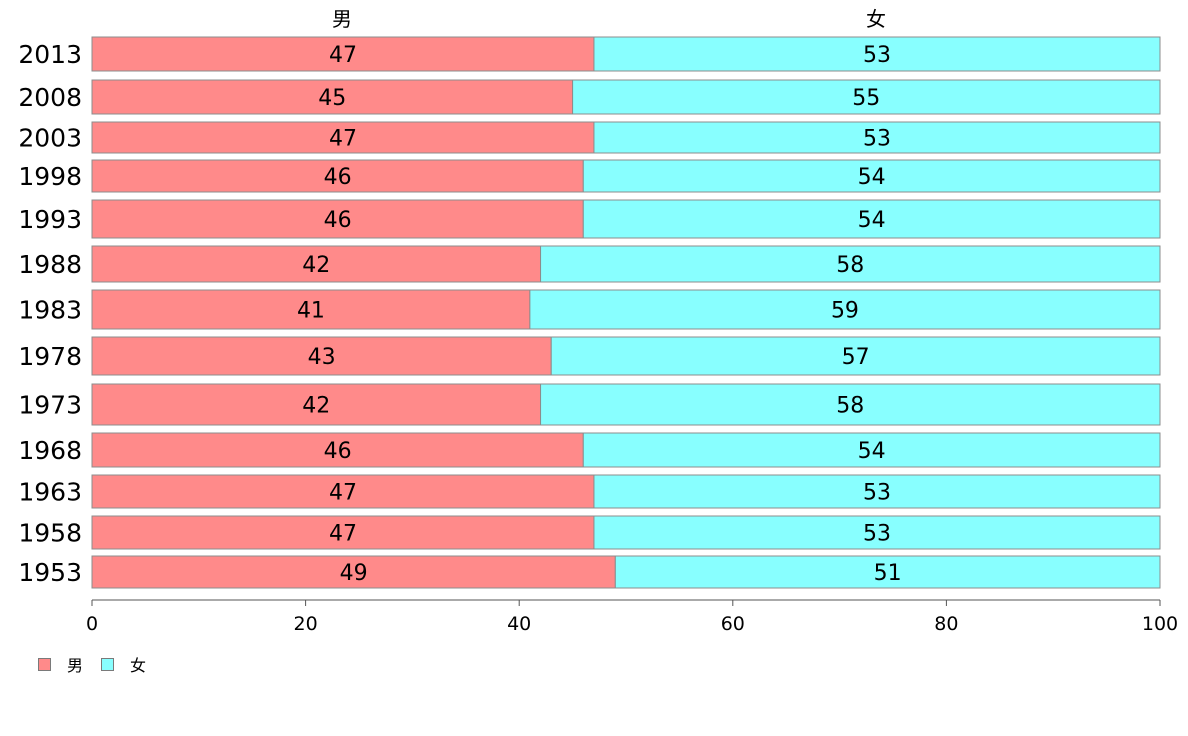 This screenshot has width=1188, height=736. Describe the element at coordinates (108, 664) in the screenshot. I see `legend-swatch-female` at that location.